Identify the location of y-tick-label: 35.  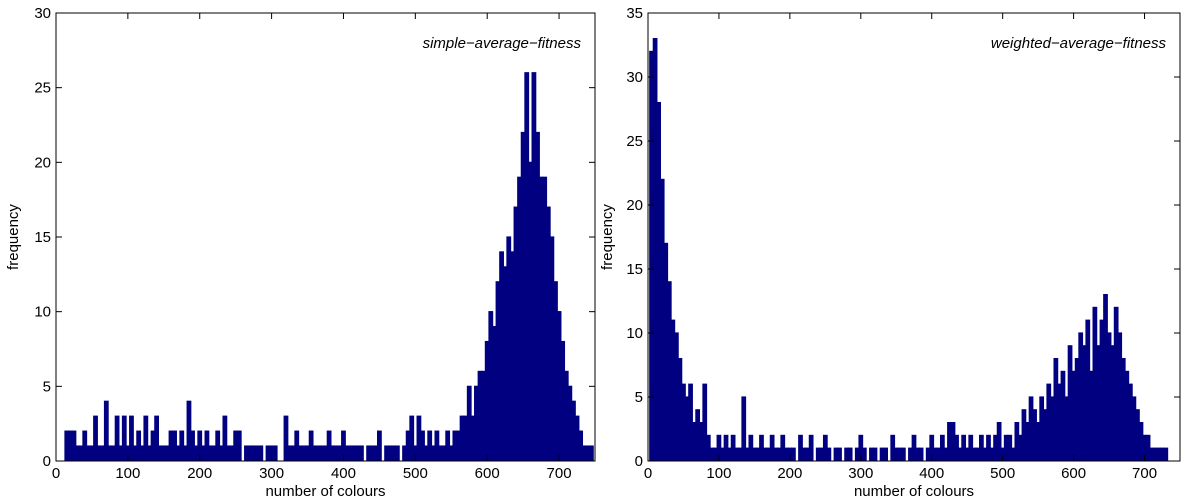
(634, 13).